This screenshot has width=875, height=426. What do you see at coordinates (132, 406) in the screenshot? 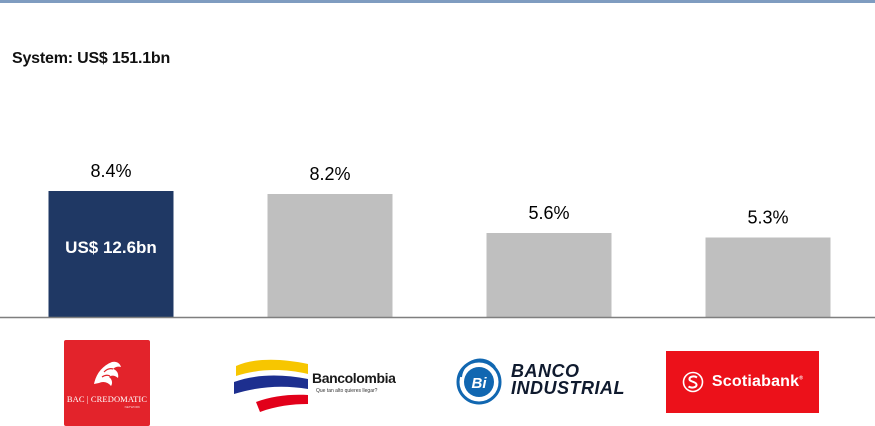
I see `bac-logo-subtext: NETWORK` at bounding box center [132, 406].